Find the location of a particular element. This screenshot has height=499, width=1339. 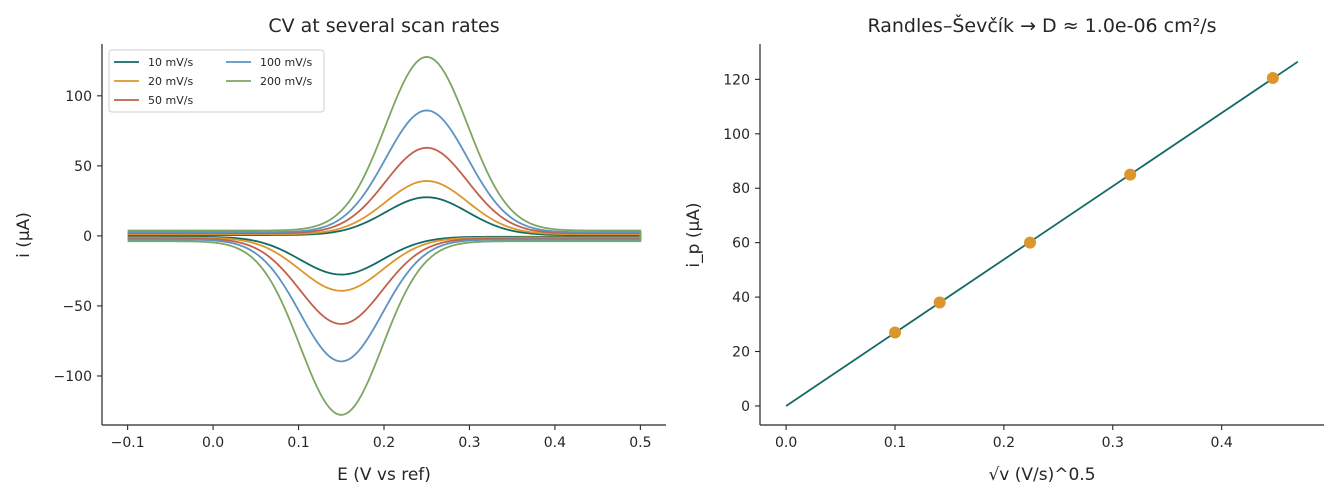

cv-legend: 10 mV/s 20 mV/s 50 mV/s 100 mV/s 200 mV/s is located at coordinates (216, 81).